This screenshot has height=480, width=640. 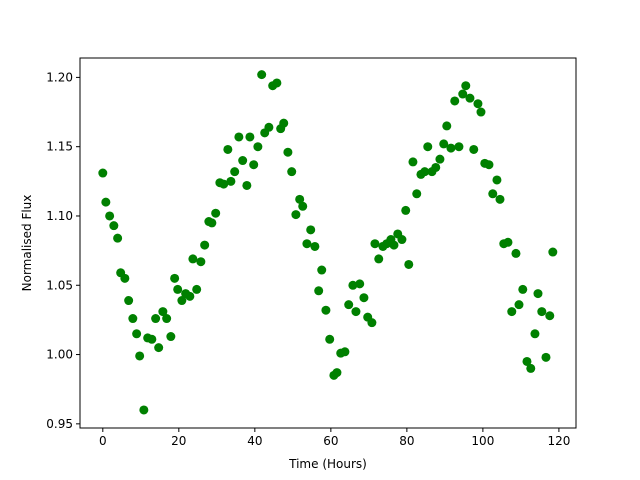 What do you see at coordinates (558, 441) in the screenshot?
I see `x-tick-label: 120` at bounding box center [558, 441].